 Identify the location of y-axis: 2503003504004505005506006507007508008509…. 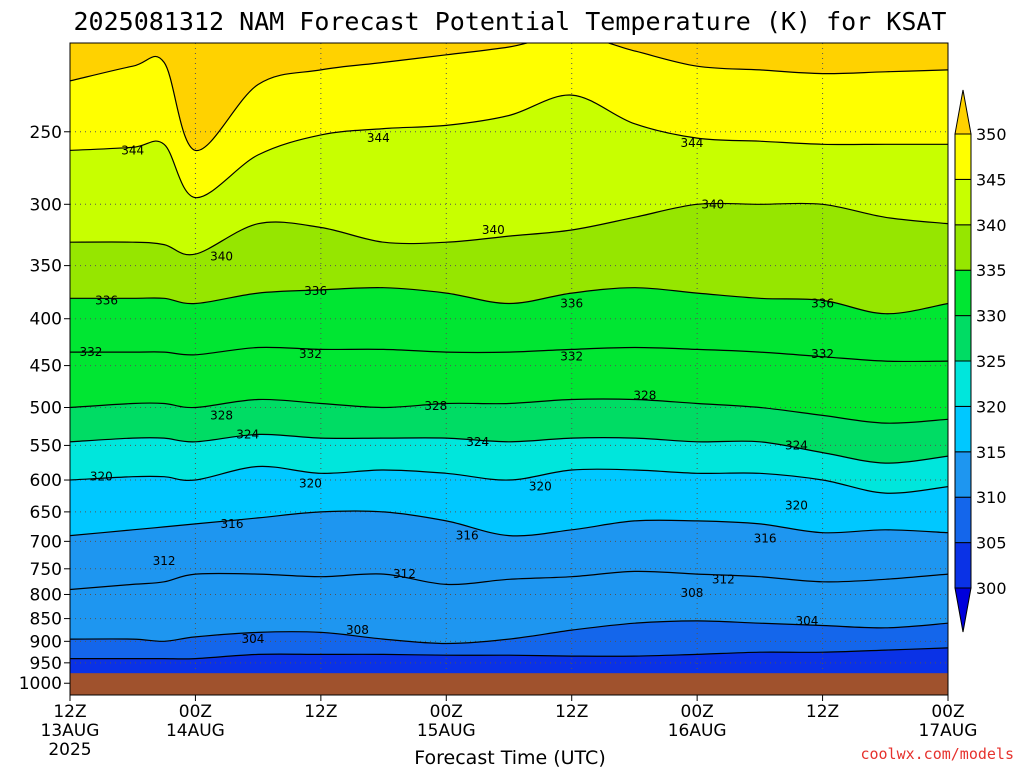
(44, 408).